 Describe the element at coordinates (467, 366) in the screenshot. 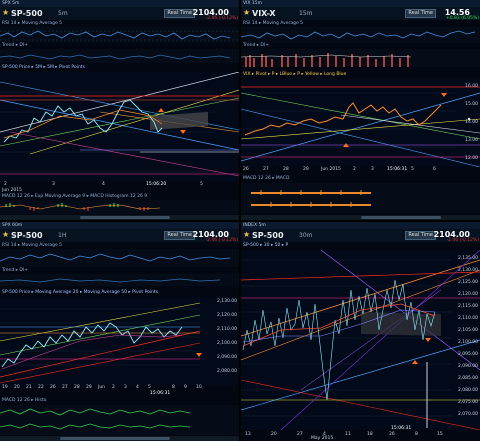

I see `y-tick-10: 2,090.00` at that location.